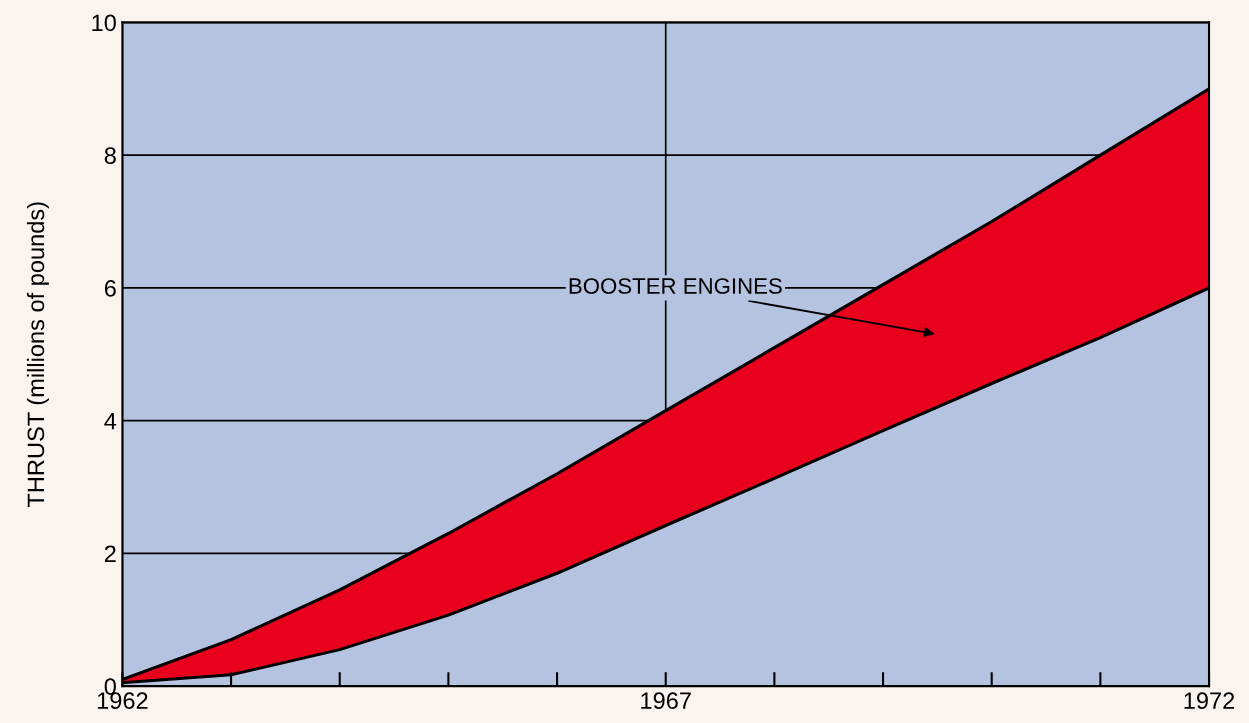 This screenshot has width=1249, height=723. What do you see at coordinates (110, 553) in the screenshot?
I see `y-tick-label: 2` at bounding box center [110, 553].